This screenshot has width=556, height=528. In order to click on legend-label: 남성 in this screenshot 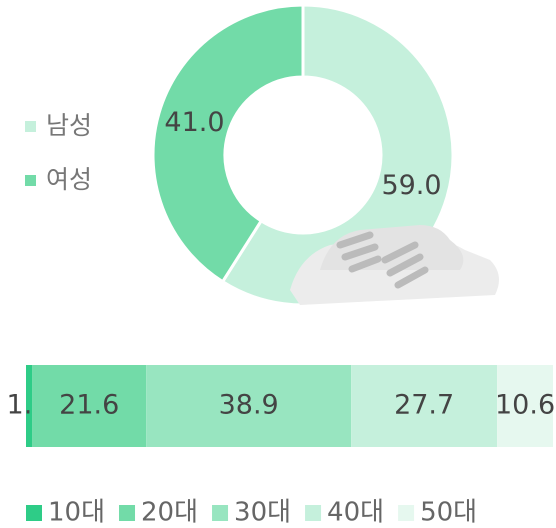, I will do `click(69, 125)`.